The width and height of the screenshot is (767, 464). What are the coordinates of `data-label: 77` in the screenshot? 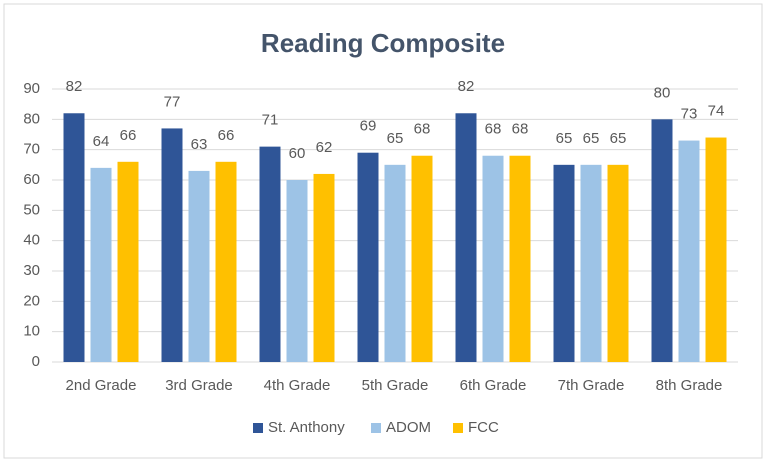 It's located at (172, 101).